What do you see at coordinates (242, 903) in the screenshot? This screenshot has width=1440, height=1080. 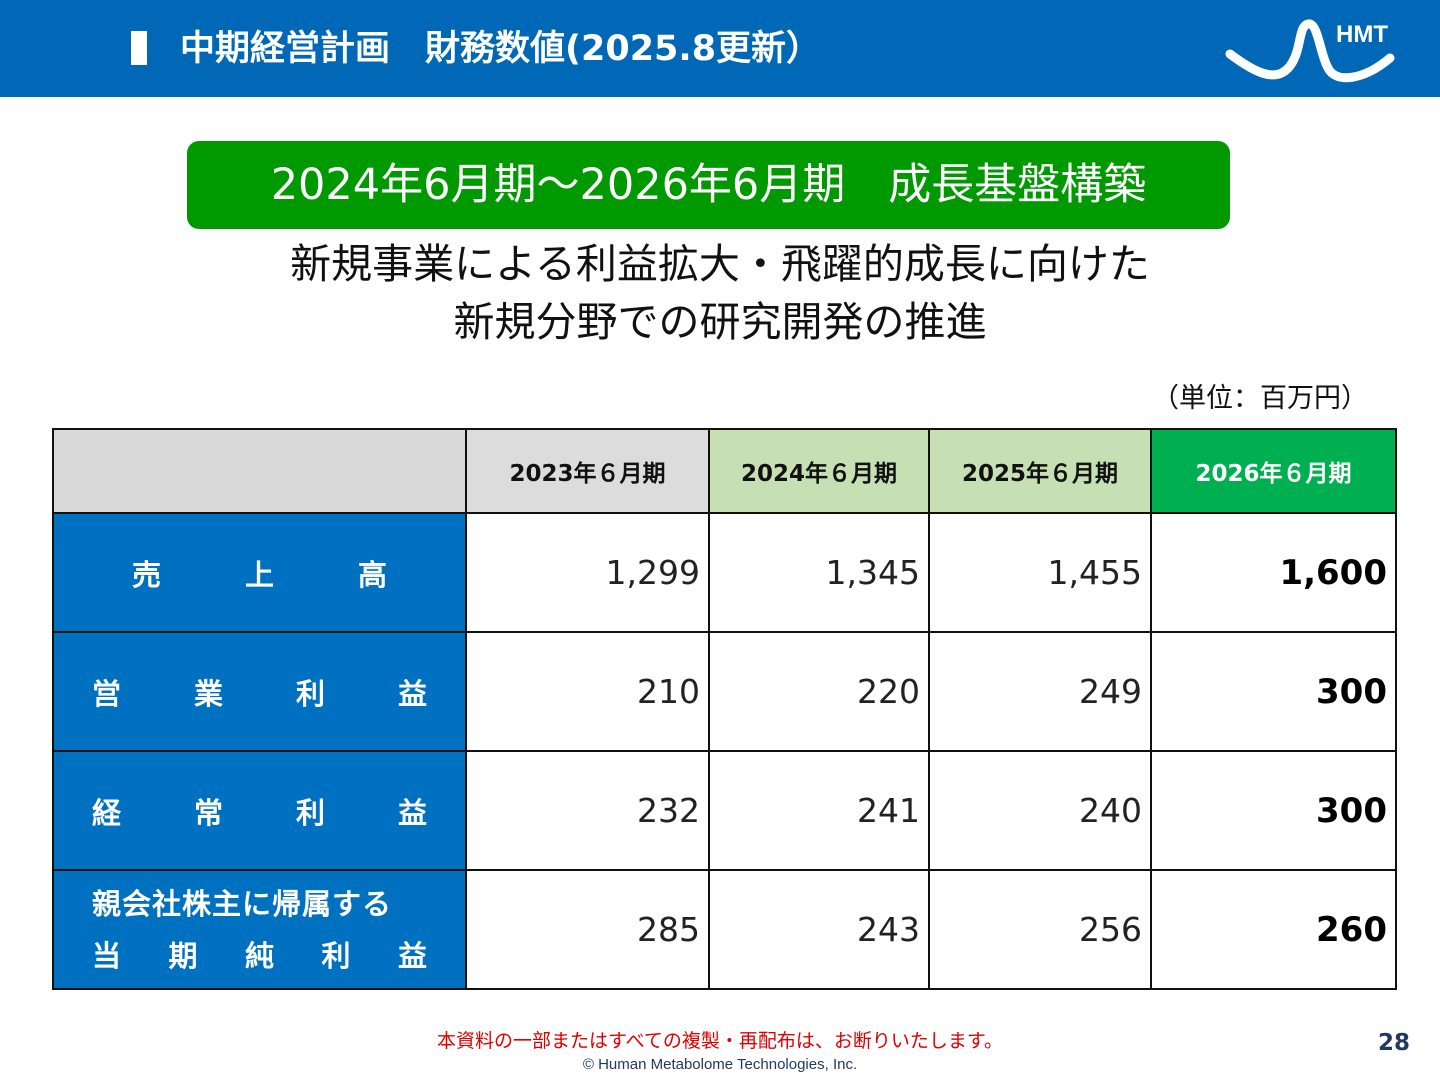 I see `label-line-1: 親会社株主に帰属する` at bounding box center [242, 903].